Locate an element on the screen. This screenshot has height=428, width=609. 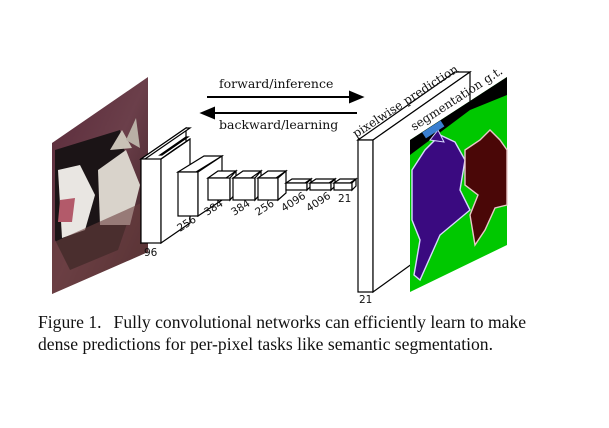
layer-block-384-a is located at coordinates (222, 185).